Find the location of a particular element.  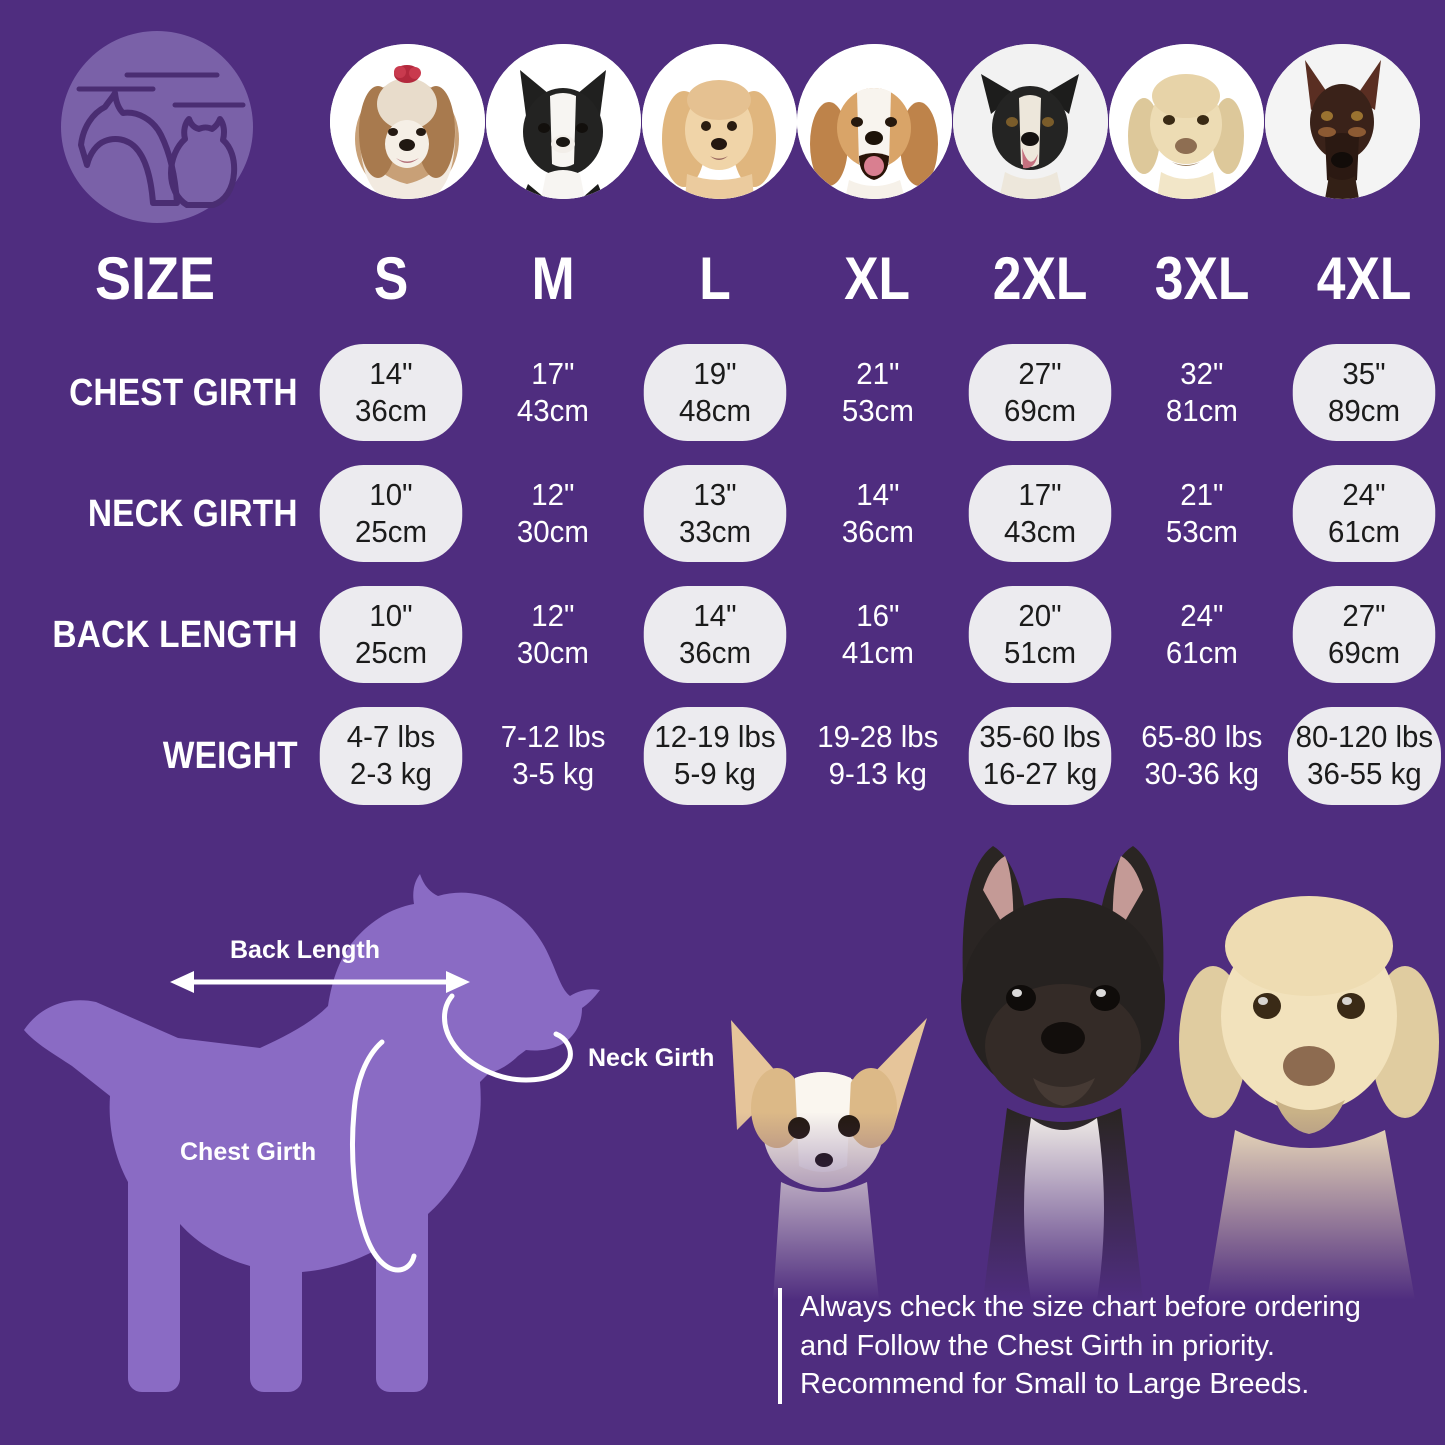

cell-chest-3xl: 32" 81cm is located at coordinates (1201, 392).